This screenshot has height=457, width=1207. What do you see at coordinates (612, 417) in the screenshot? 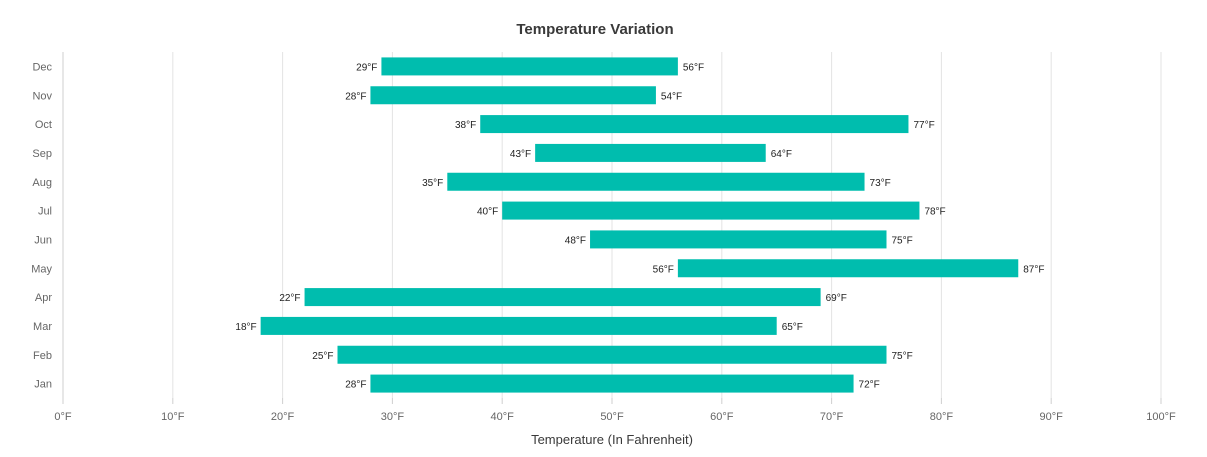
I see `x-tick-label: 50°F` at bounding box center [612, 417].